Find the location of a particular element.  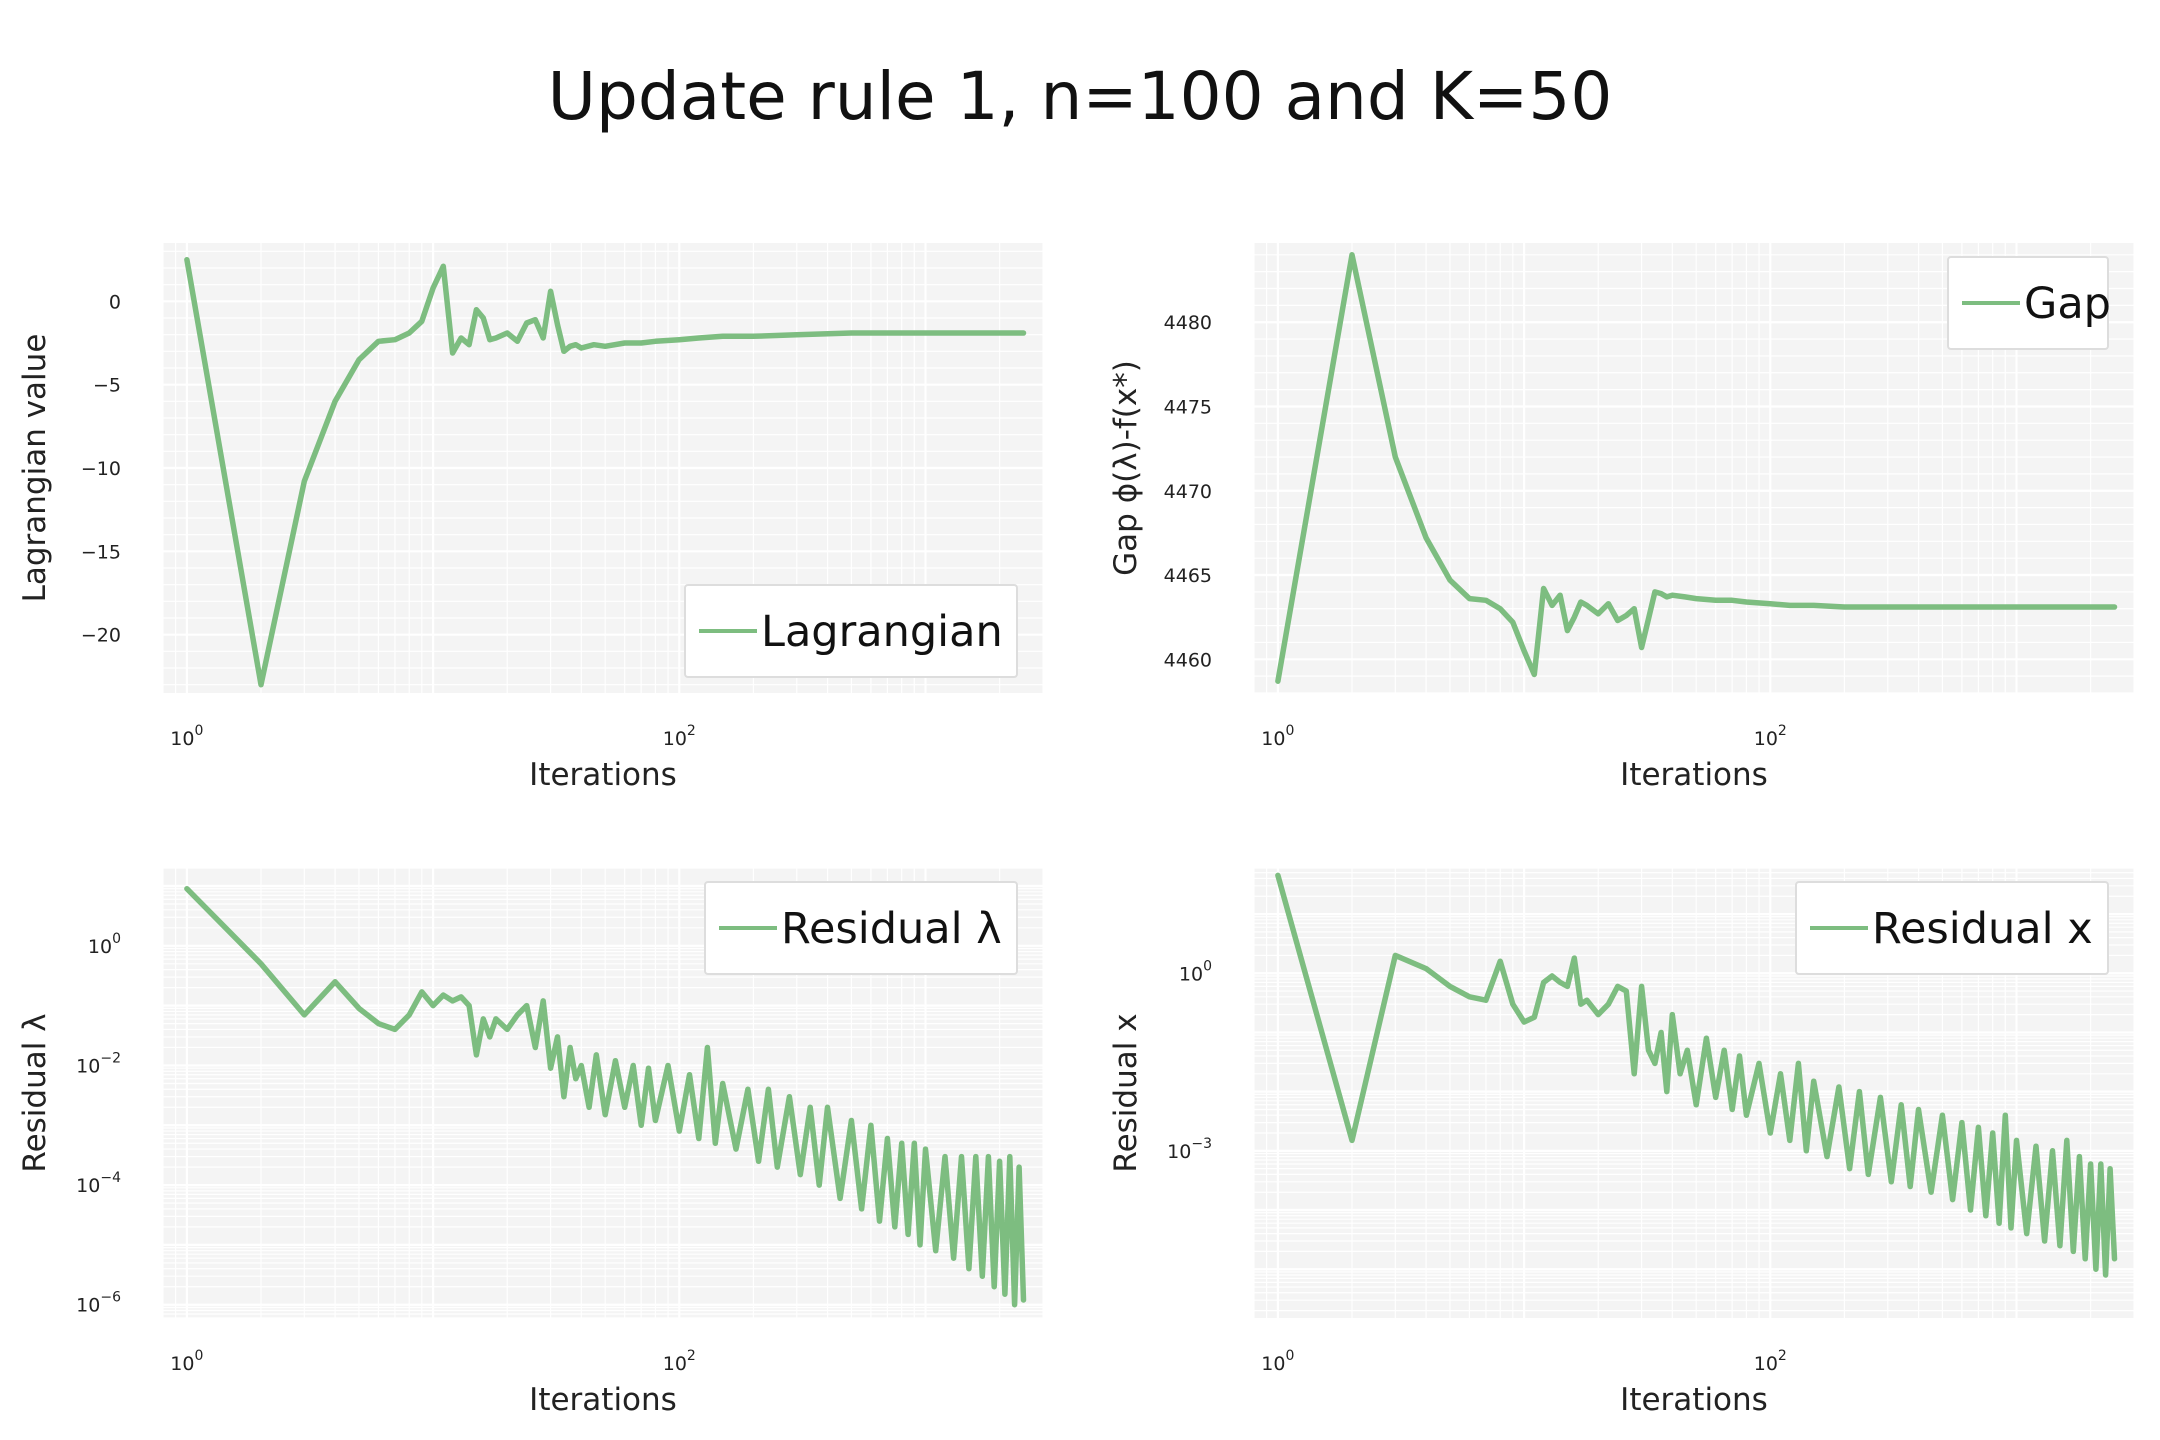

series-line-residual is located at coordinates (605, 1096).